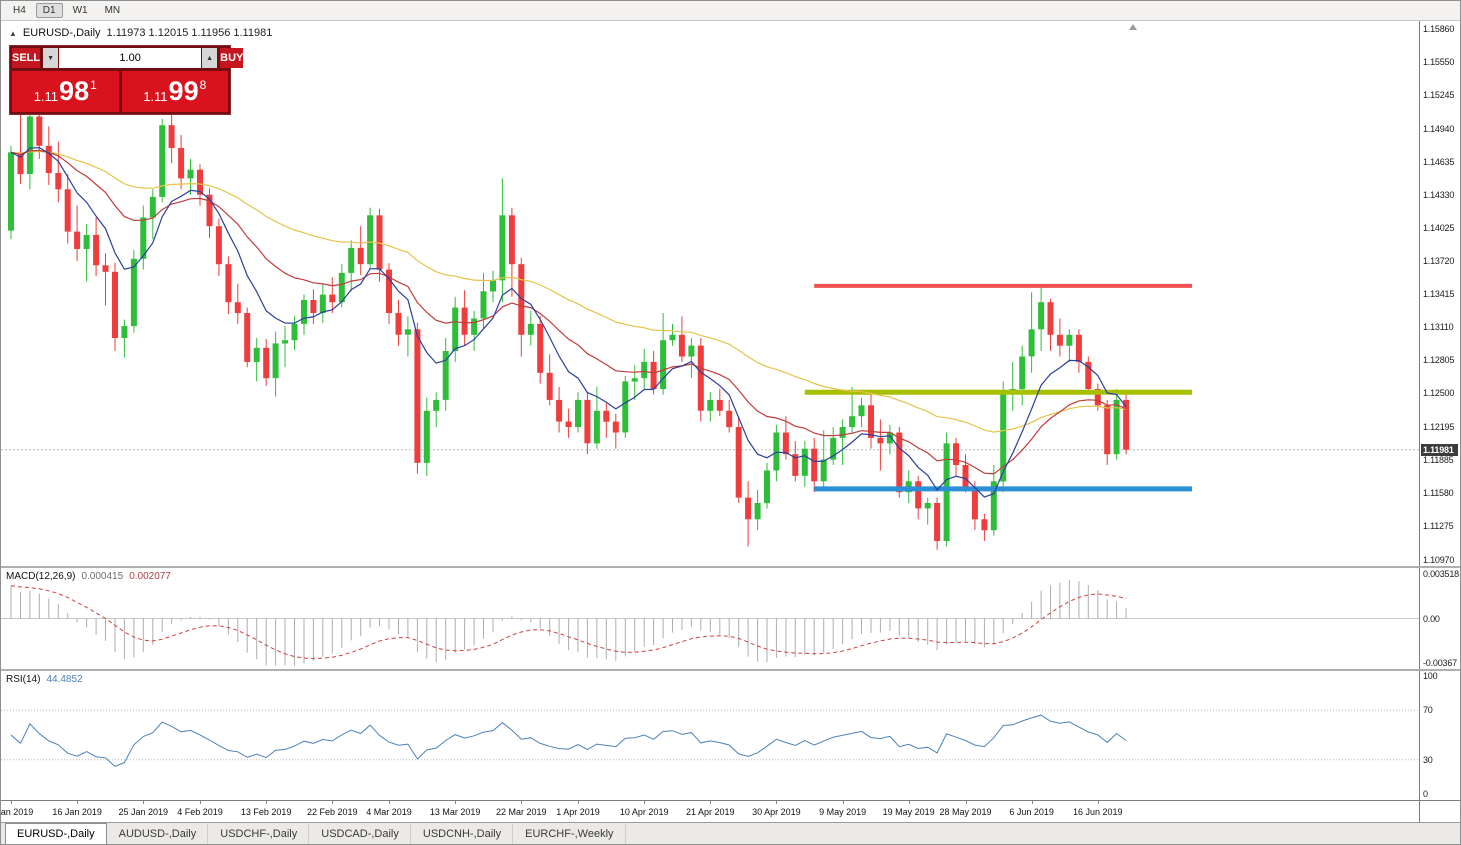 The height and width of the screenshot is (845, 1461). I want to click on buy-price-base: 1.11, so click(155, 96).